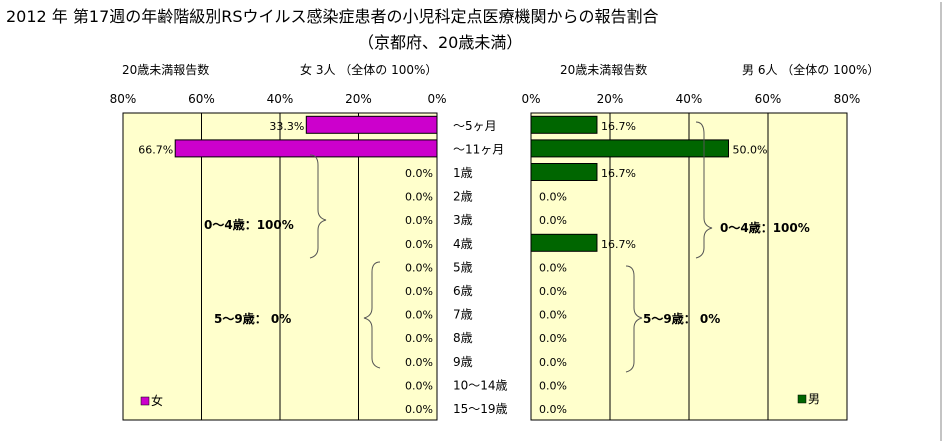  Describe the element at coordinates (123, 99) in the screenshot. I see `female-x-tick-label: 80%` at that location.